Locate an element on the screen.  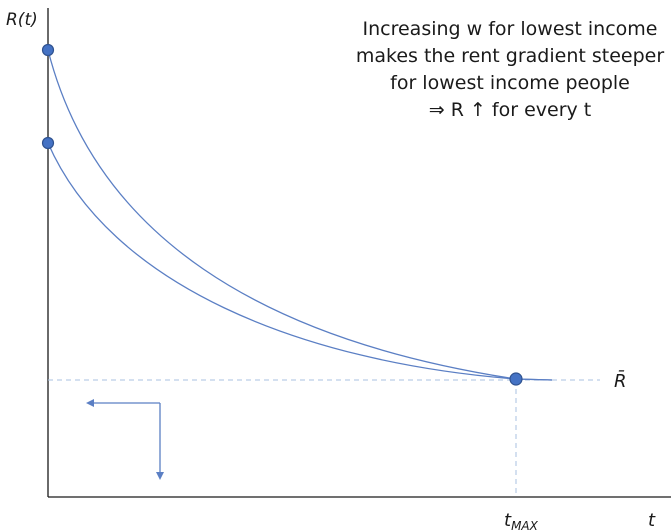
down-arrowhead-icon is located at coordinates (160, 476).